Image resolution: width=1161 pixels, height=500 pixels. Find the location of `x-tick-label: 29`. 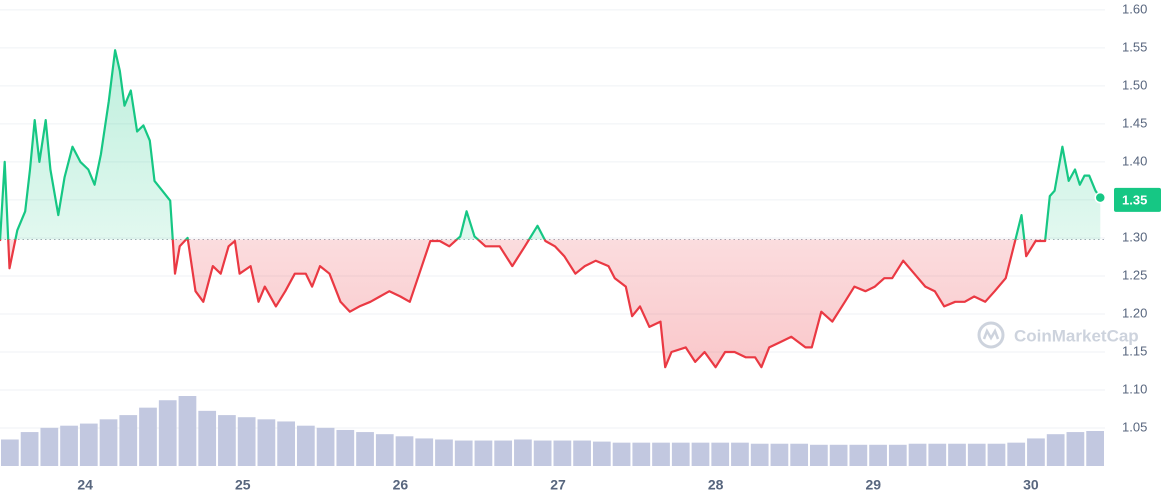

x-tick-label: 29 is located at coordinates (873, 485).